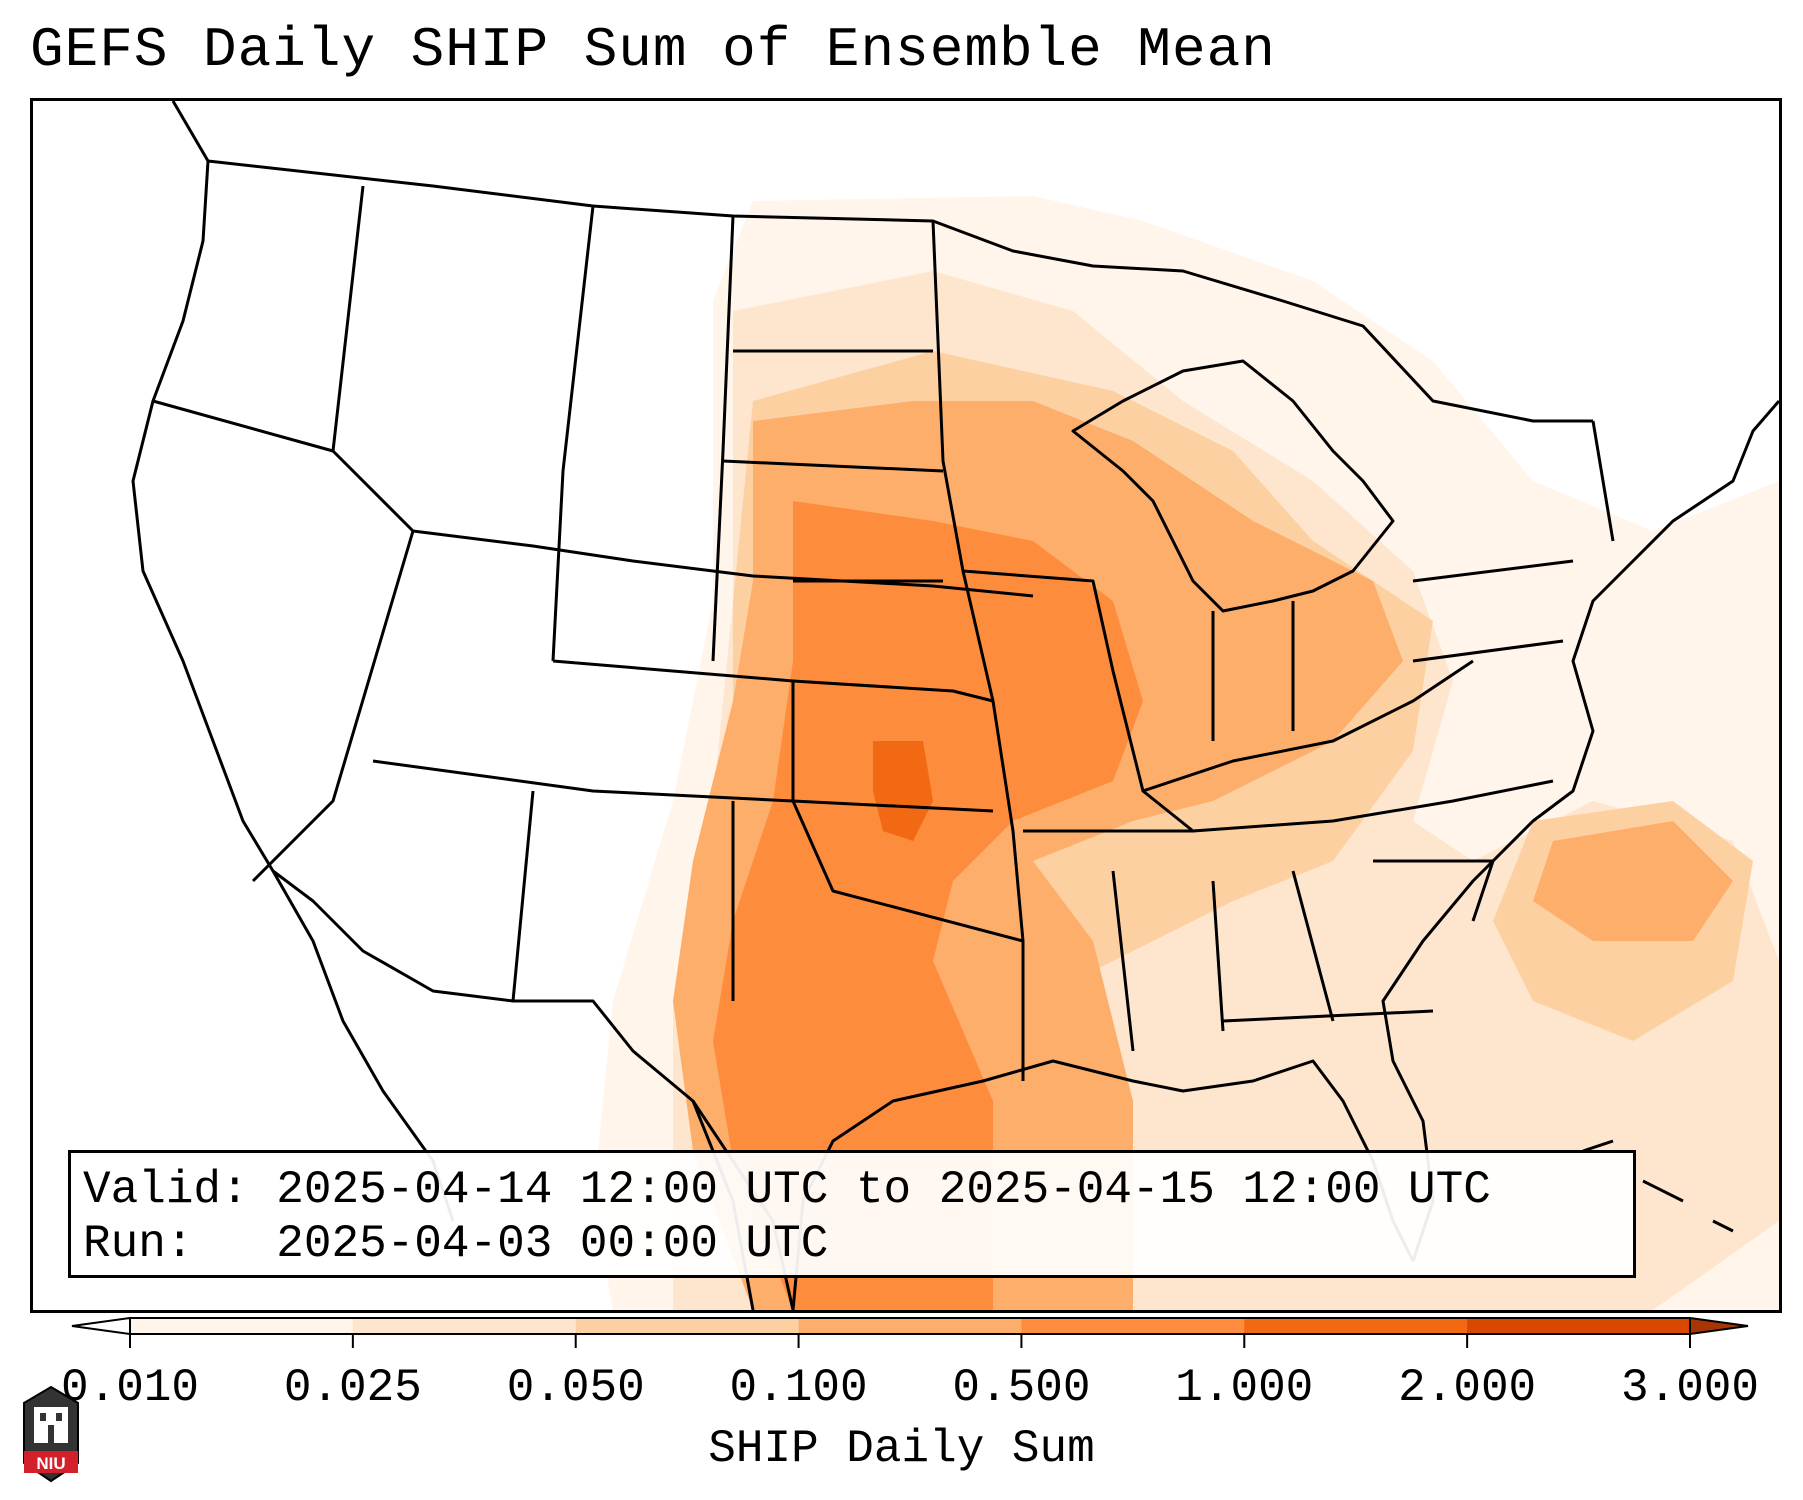 The height and width of the screenshot is (1500, 1803). What do you see at coordinates (1719, 1326) in the screenshot?
I see `colorbar-over-extension` at bounding box center [1719, 1326].